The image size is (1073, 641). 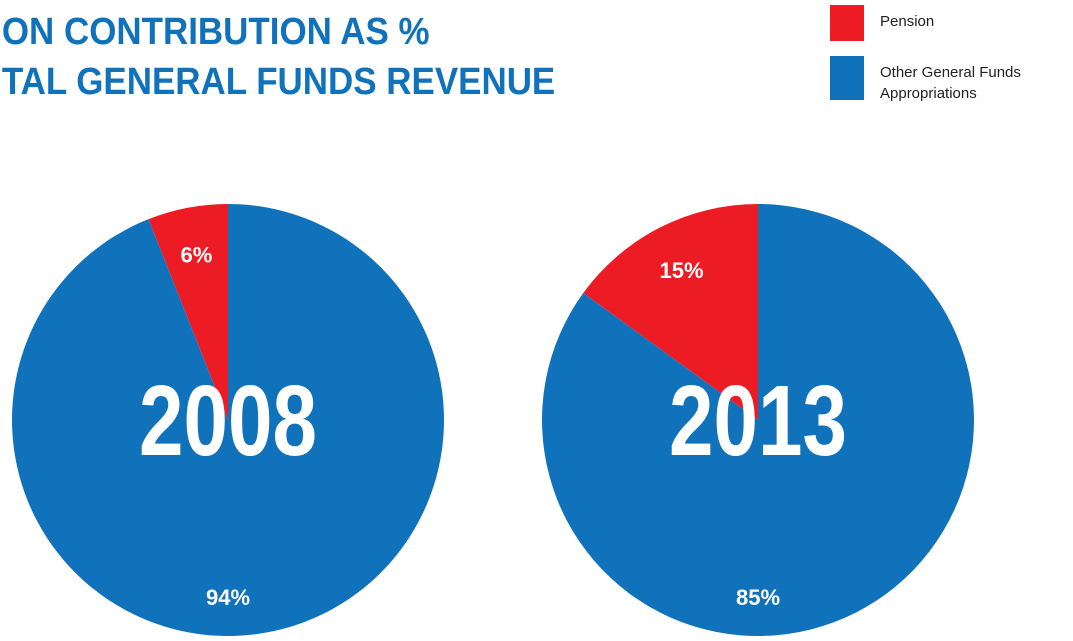 What do you see at coordinates (228, 597) in the screenshot?
I see `value-label: 94%` at bounding box center [228, 597].